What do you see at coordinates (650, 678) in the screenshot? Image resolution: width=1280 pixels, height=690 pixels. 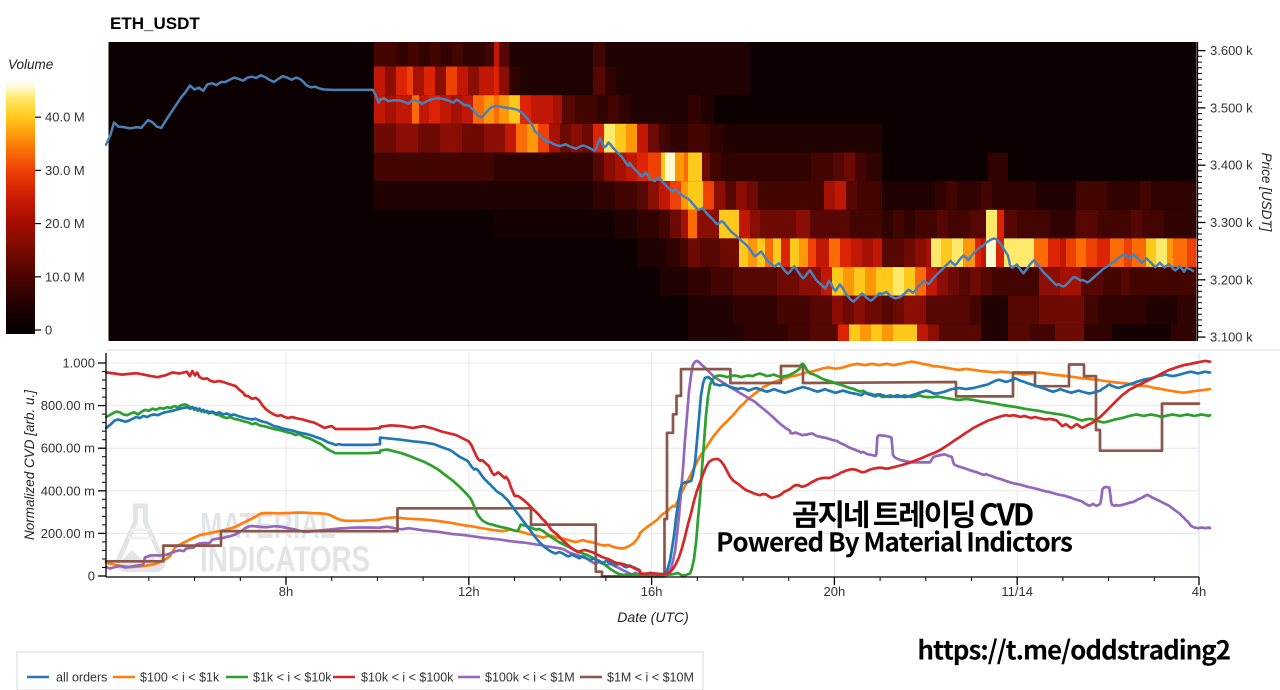 I see `svg-text: $1M < i < $10M` at bounding box center [650, 678].